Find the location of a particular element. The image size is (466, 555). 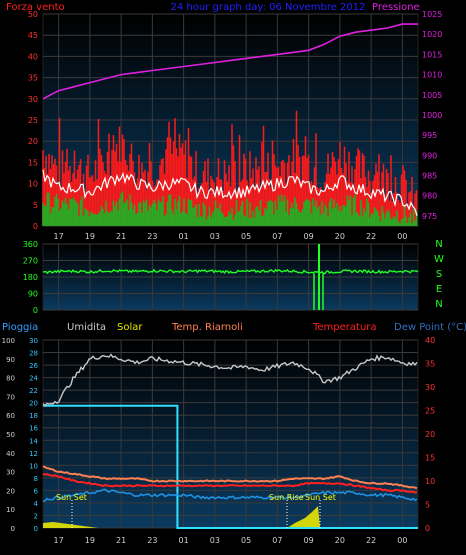

humidity-tick-label: 100 is located at coordinates (8, 341).